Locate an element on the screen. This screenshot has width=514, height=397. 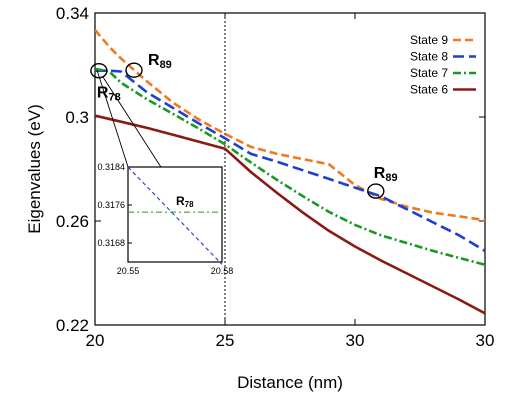
inset-x-tick-label: 20.58 is located at coordinates (222, 271).